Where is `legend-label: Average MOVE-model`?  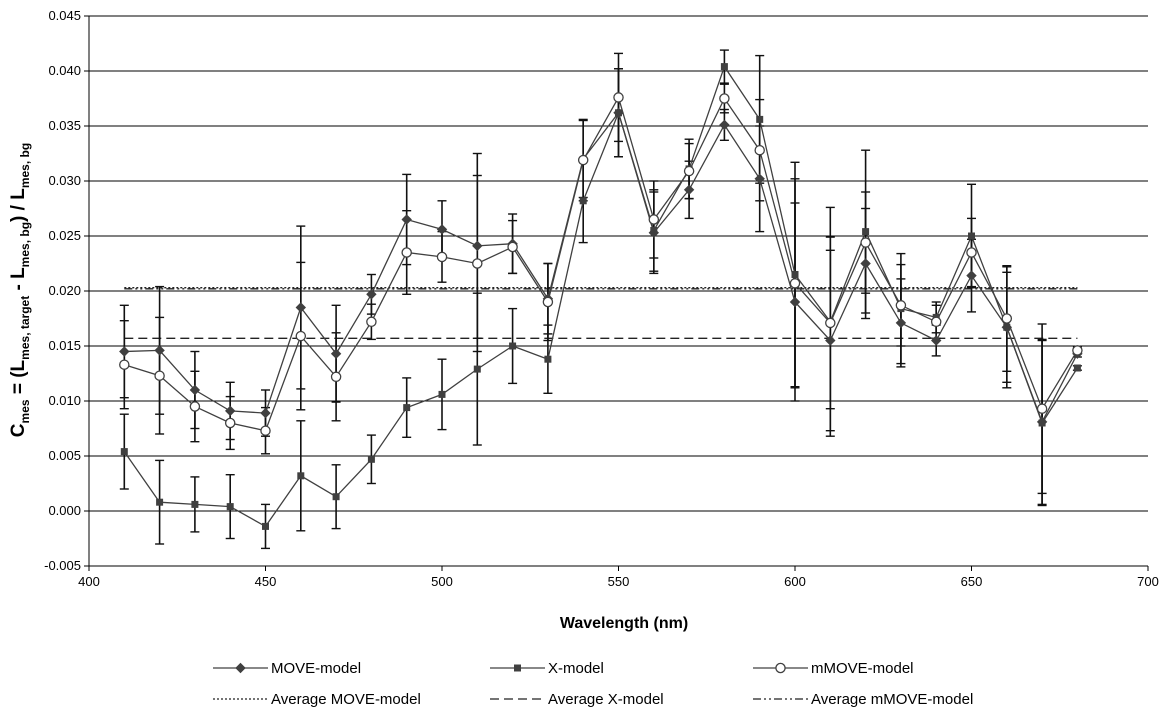 legend-label: Average MOVE-model is located at coordinates (346, 699).